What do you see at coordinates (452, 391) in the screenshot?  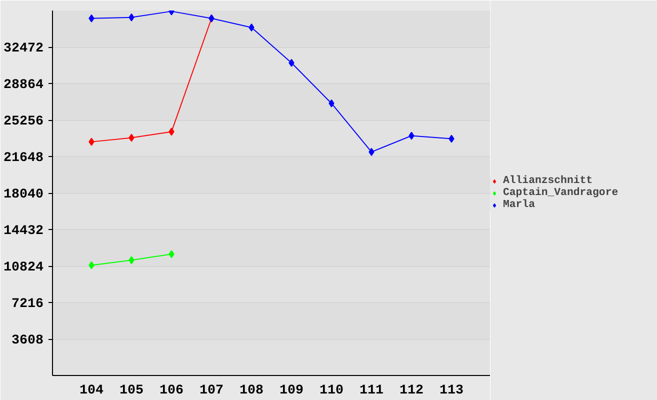 I see `x-tick-label: 113` at bounding box center [452, 391].